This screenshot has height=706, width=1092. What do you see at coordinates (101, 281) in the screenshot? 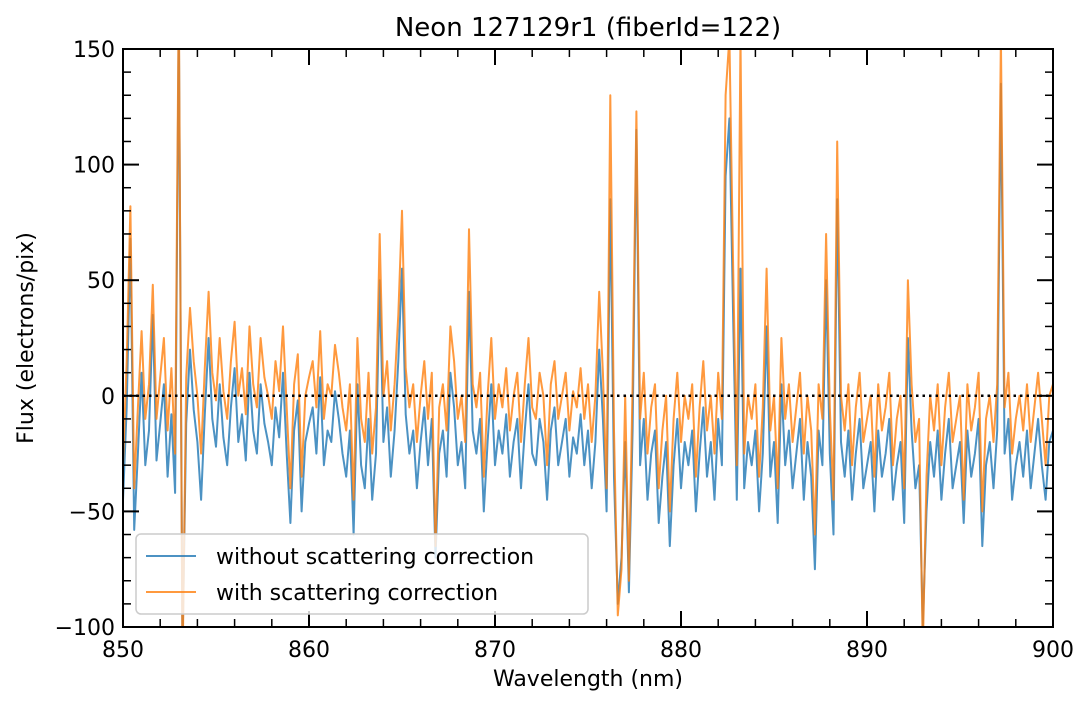
I see `y-tick-label: 50` at bounding box center [101, 281].